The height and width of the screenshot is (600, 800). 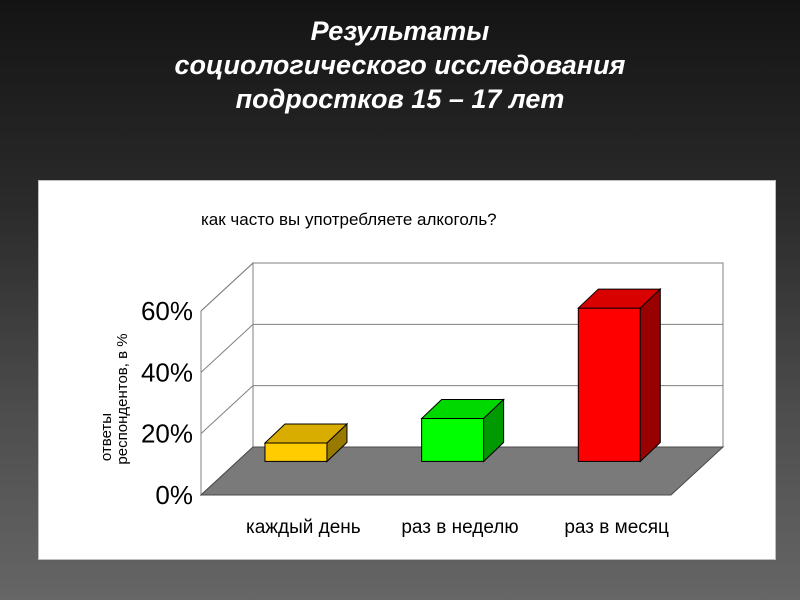 What do you see at coordinates (400, 31) in the screenshot?
I see `slide-title-line-1: Результаты` at bounding box center [400, 31].